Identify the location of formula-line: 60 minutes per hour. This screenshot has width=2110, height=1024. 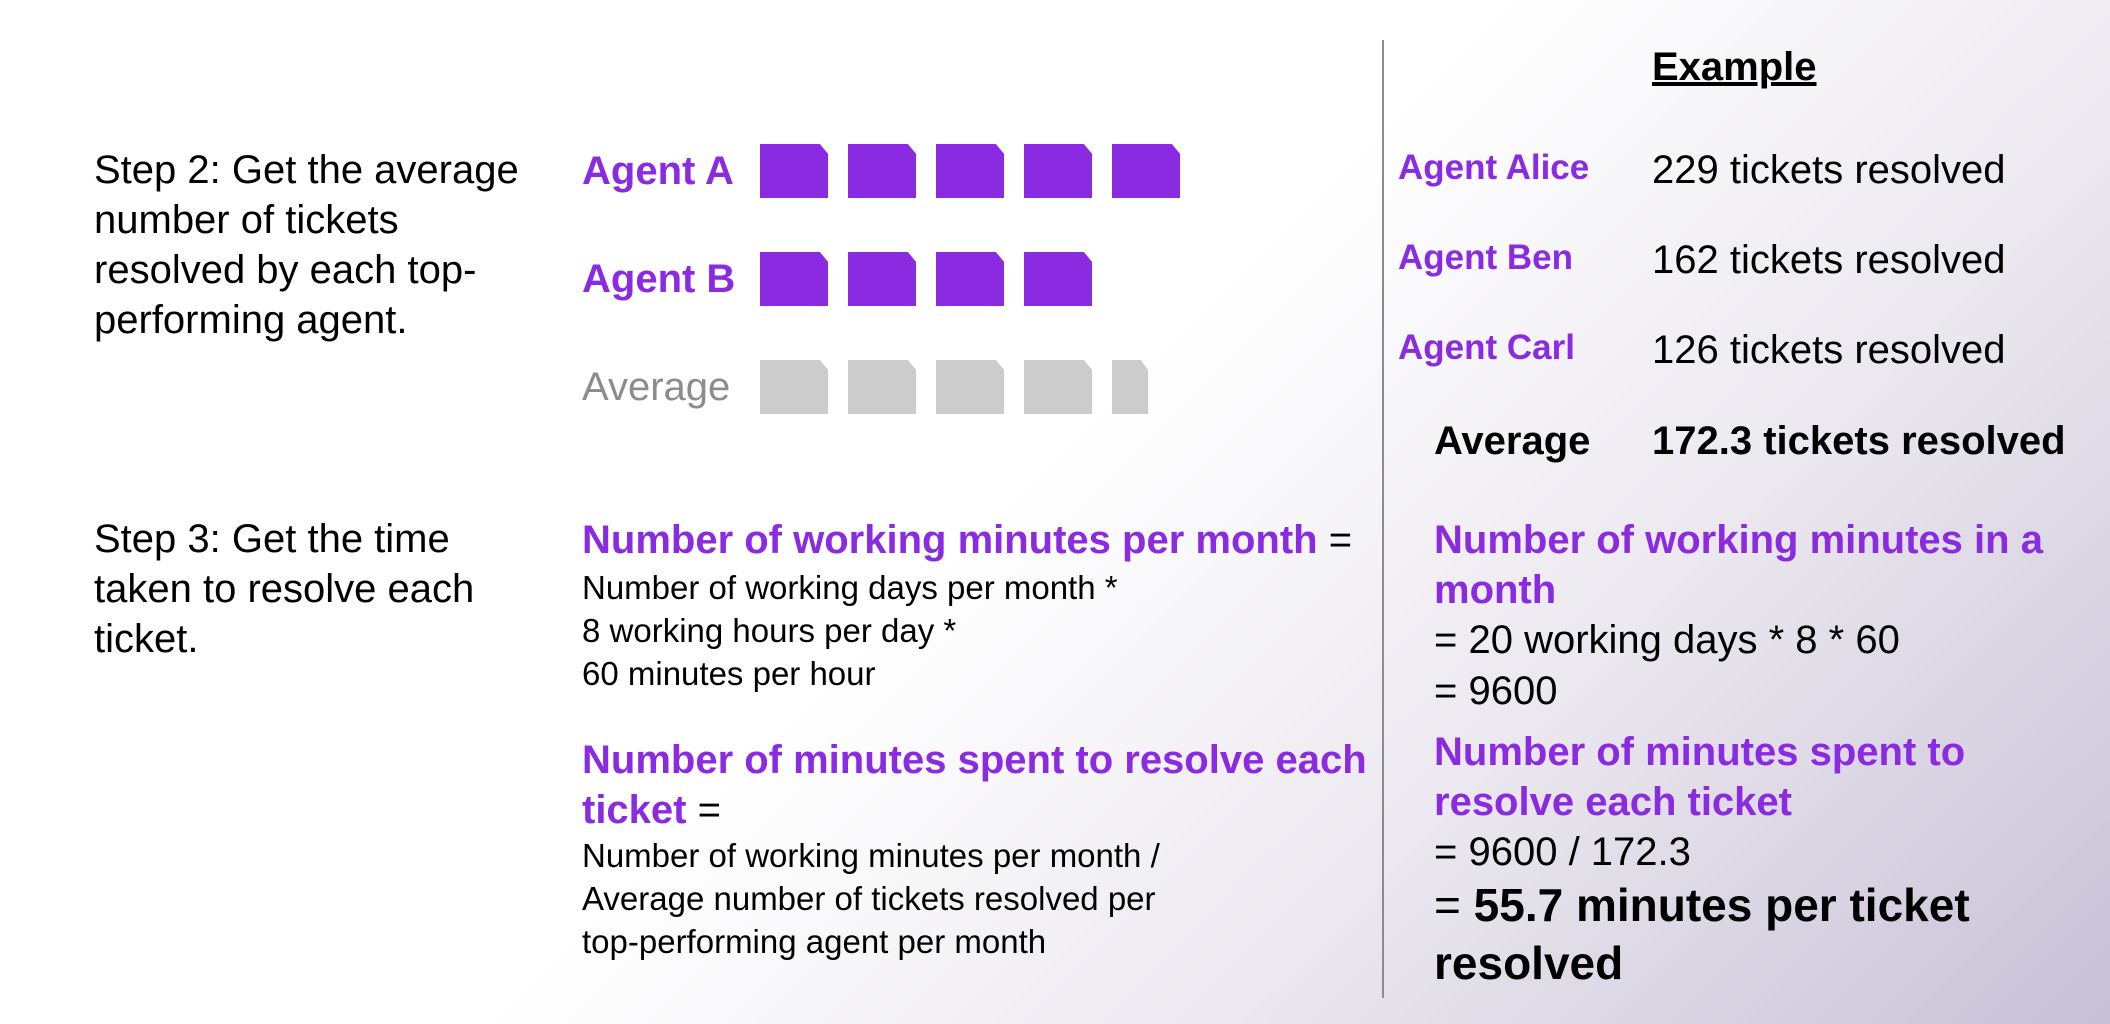
(729, 673).